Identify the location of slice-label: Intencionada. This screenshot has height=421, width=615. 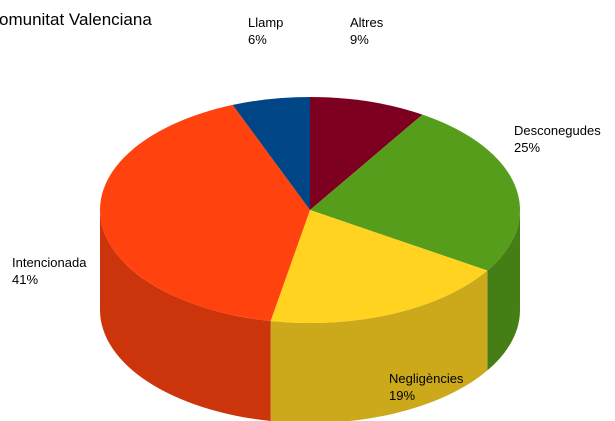
(49, 262).